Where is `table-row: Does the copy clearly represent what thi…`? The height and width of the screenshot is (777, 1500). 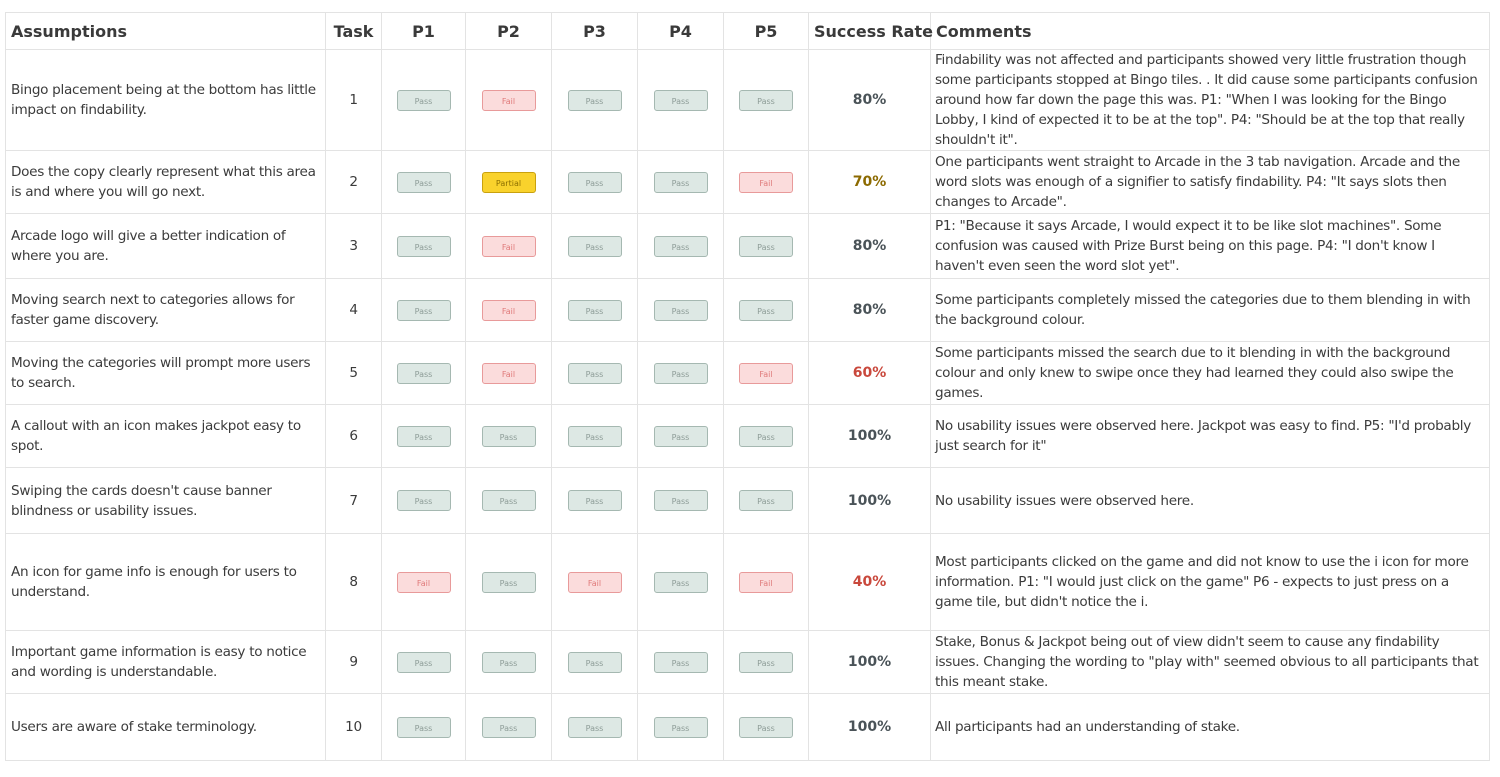 table-row: Does the copy clearly represent what thi… is located at coordinates (747, 182).